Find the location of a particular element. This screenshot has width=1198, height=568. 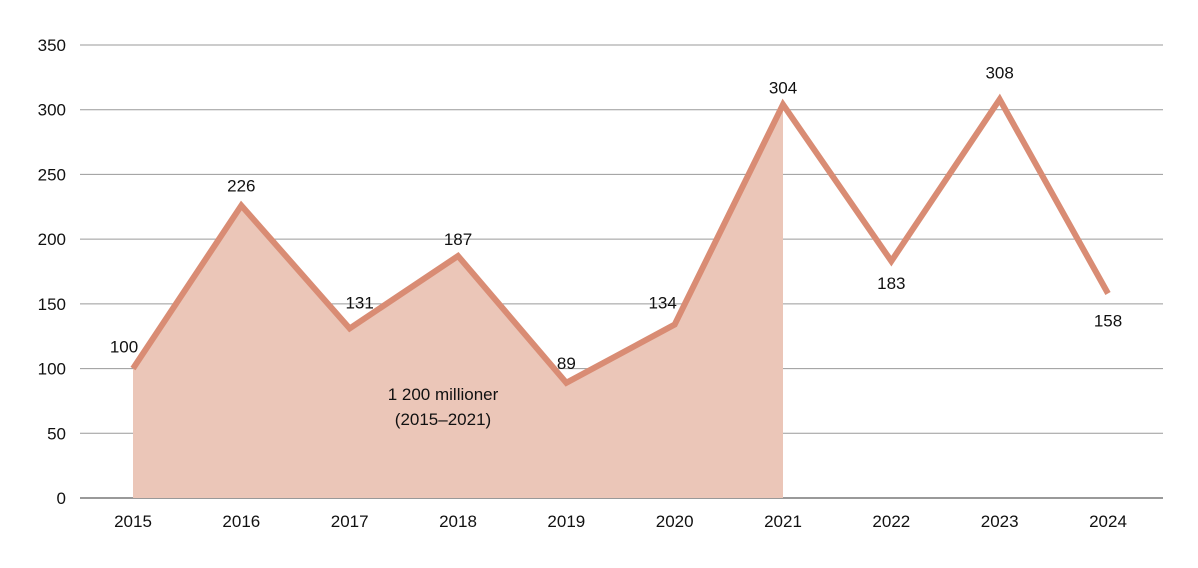

annotation-line-2: (2015–2021) is located at coordinates (443, 419).